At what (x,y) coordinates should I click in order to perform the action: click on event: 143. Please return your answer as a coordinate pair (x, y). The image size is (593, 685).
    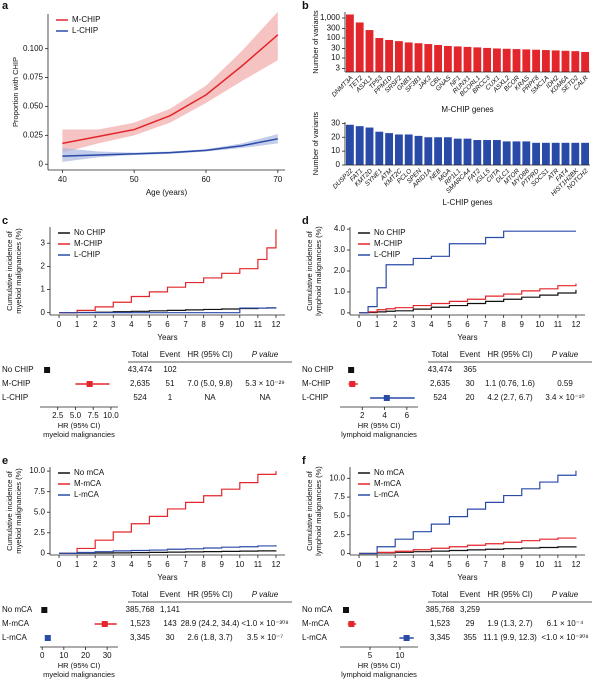
    Looking at the image, I should click on (170, 623).